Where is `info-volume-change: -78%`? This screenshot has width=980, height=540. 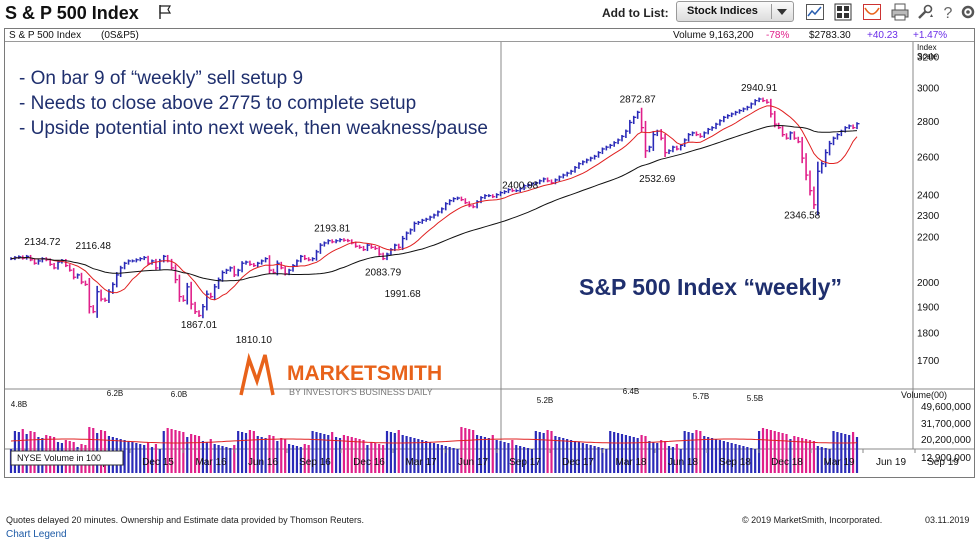
info-volume-change: -78% is located at coordinates (778, 35).